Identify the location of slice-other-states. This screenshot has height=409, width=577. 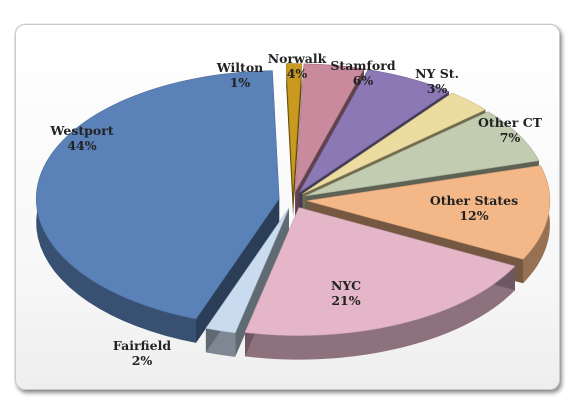
(428, 212).